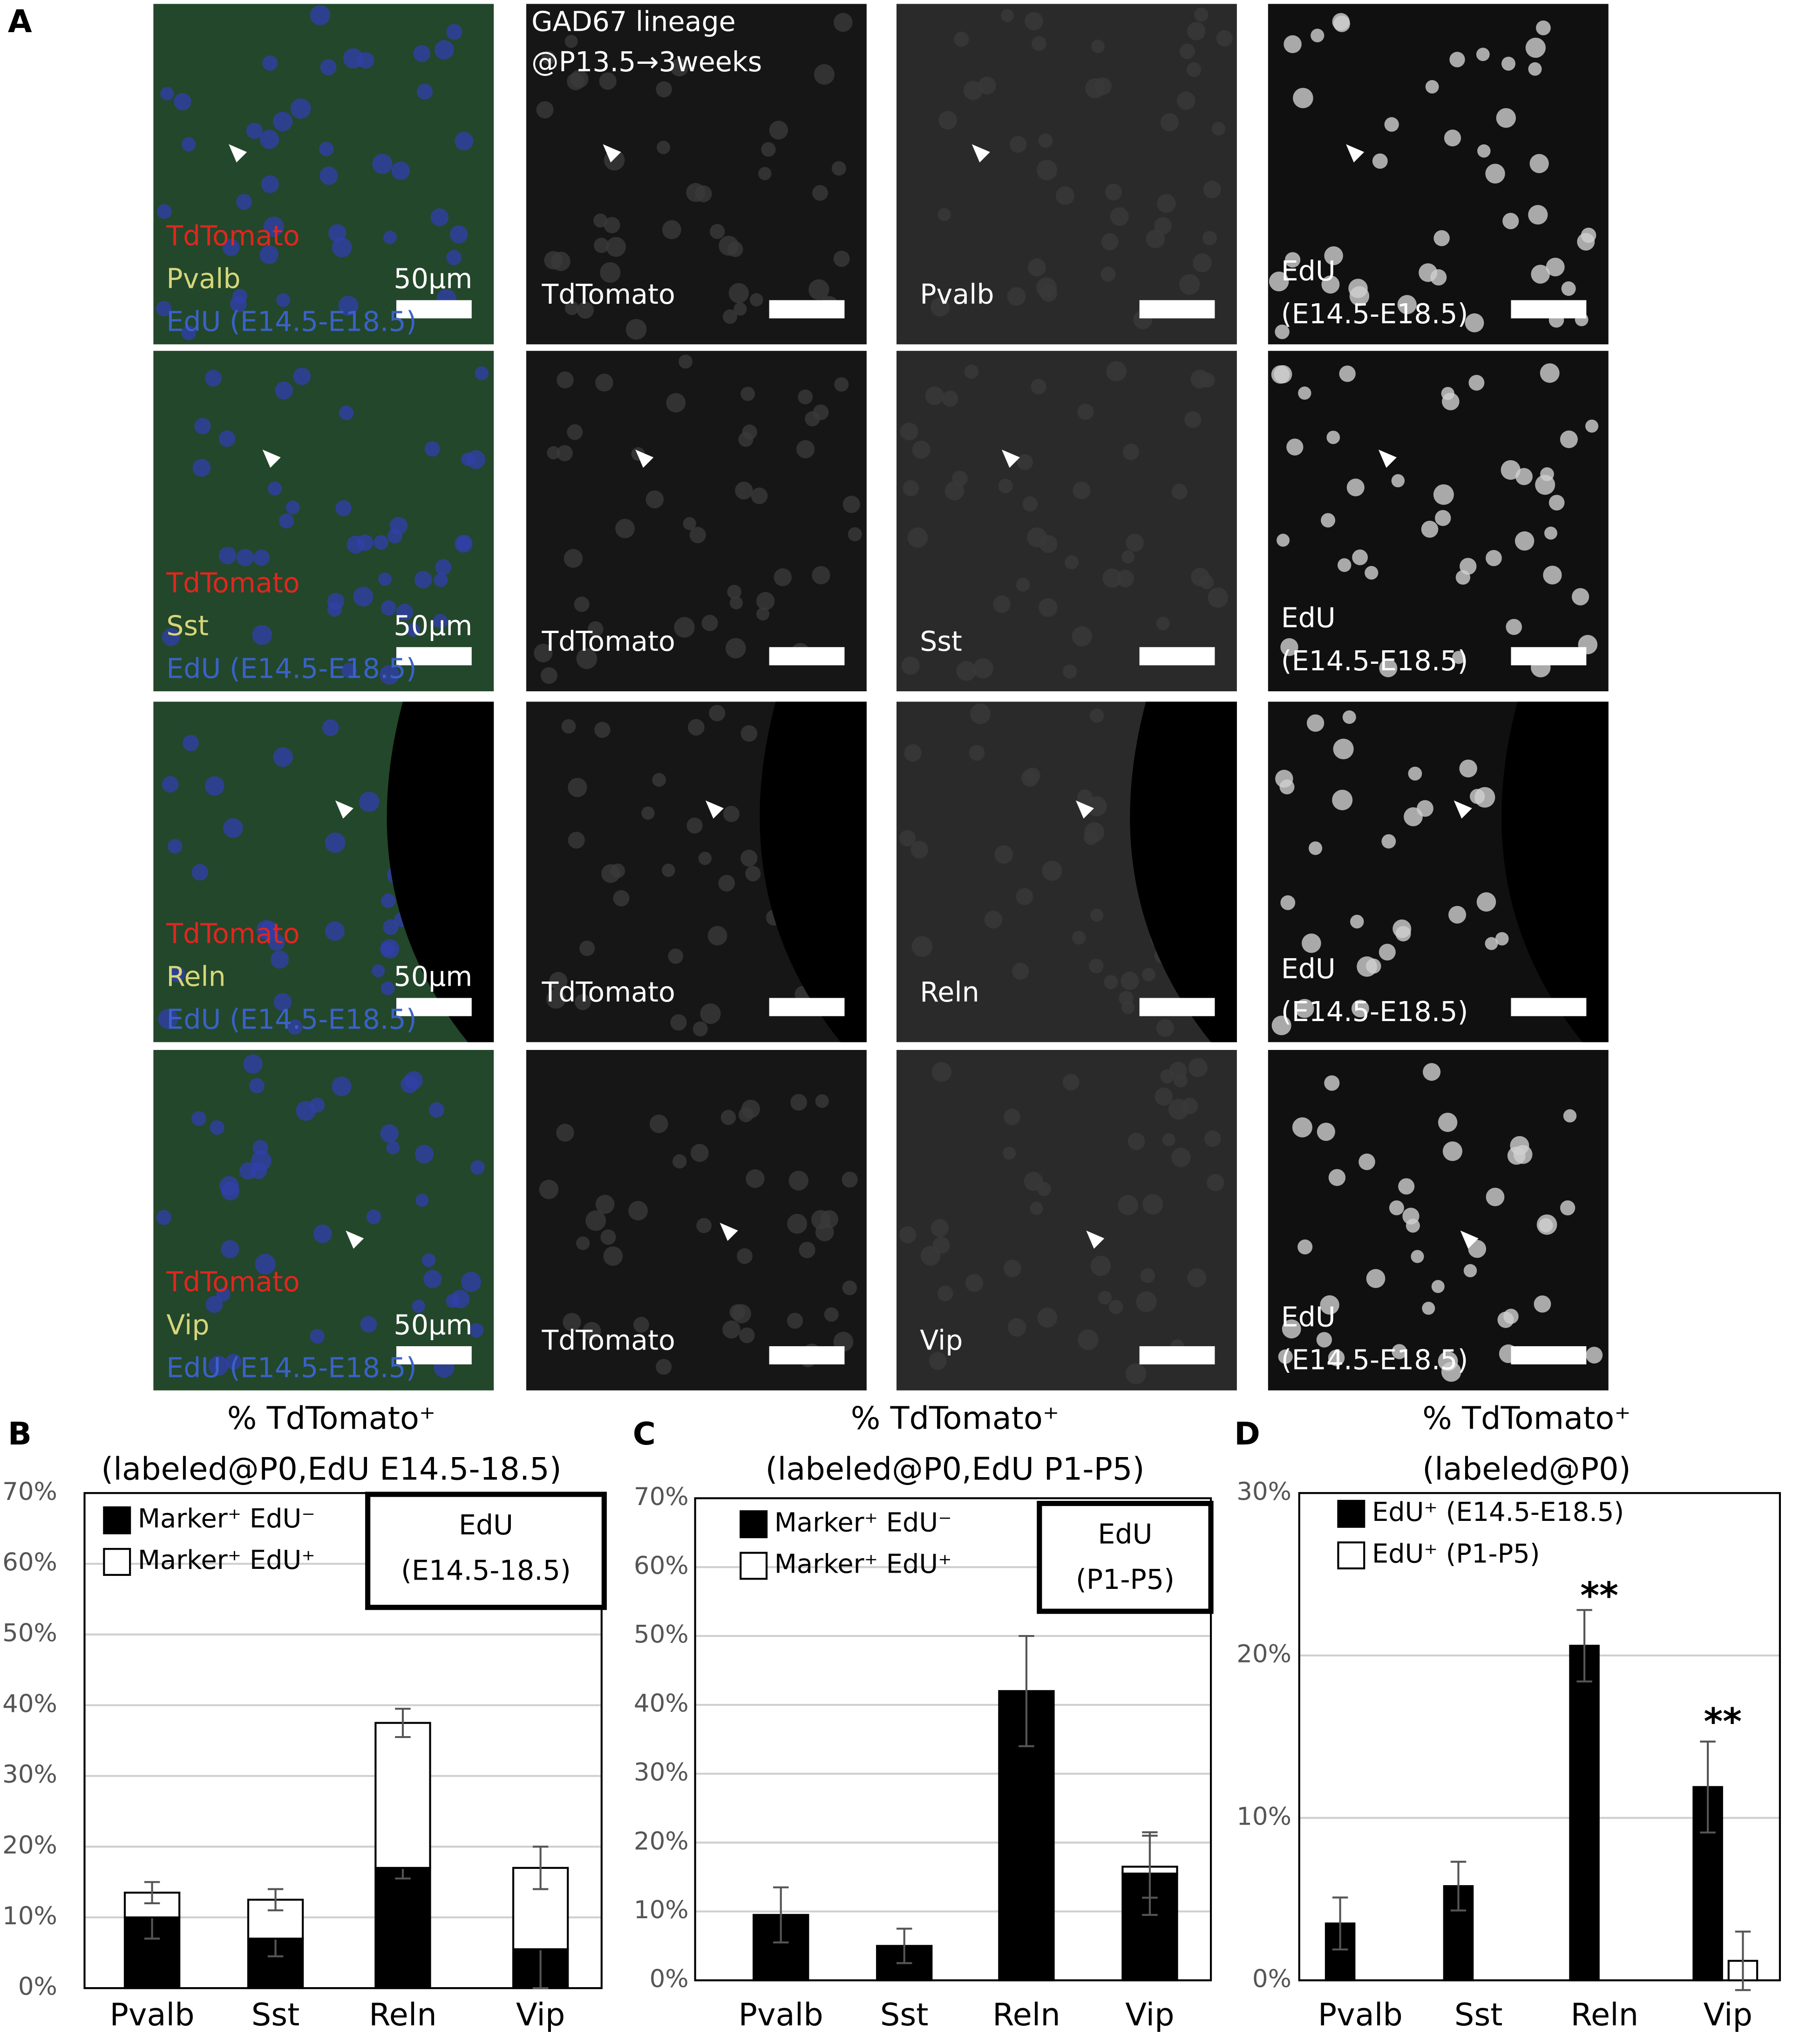  Describe the element at coordinates (661, 1566) in the screenshot. I see `y-tick-label: 60%` at that location.